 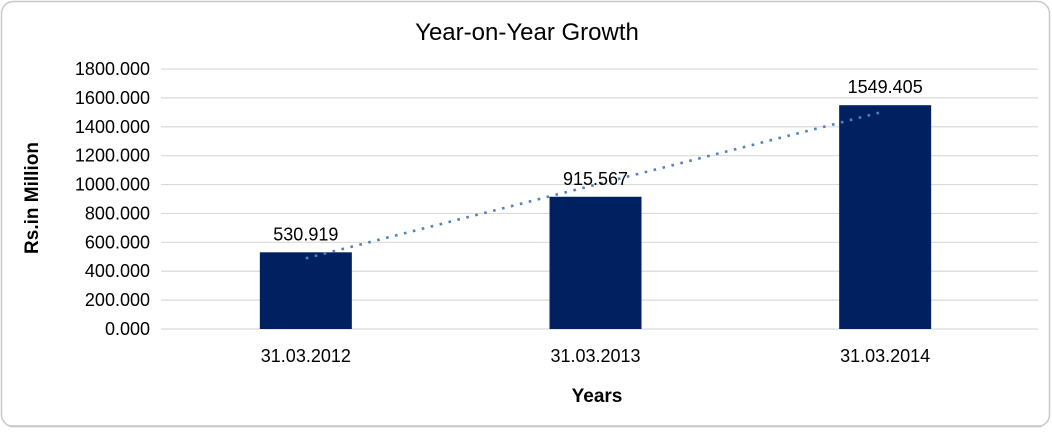 I want to click on y-tick-label: 1200.000, so click(x=112, y=156).